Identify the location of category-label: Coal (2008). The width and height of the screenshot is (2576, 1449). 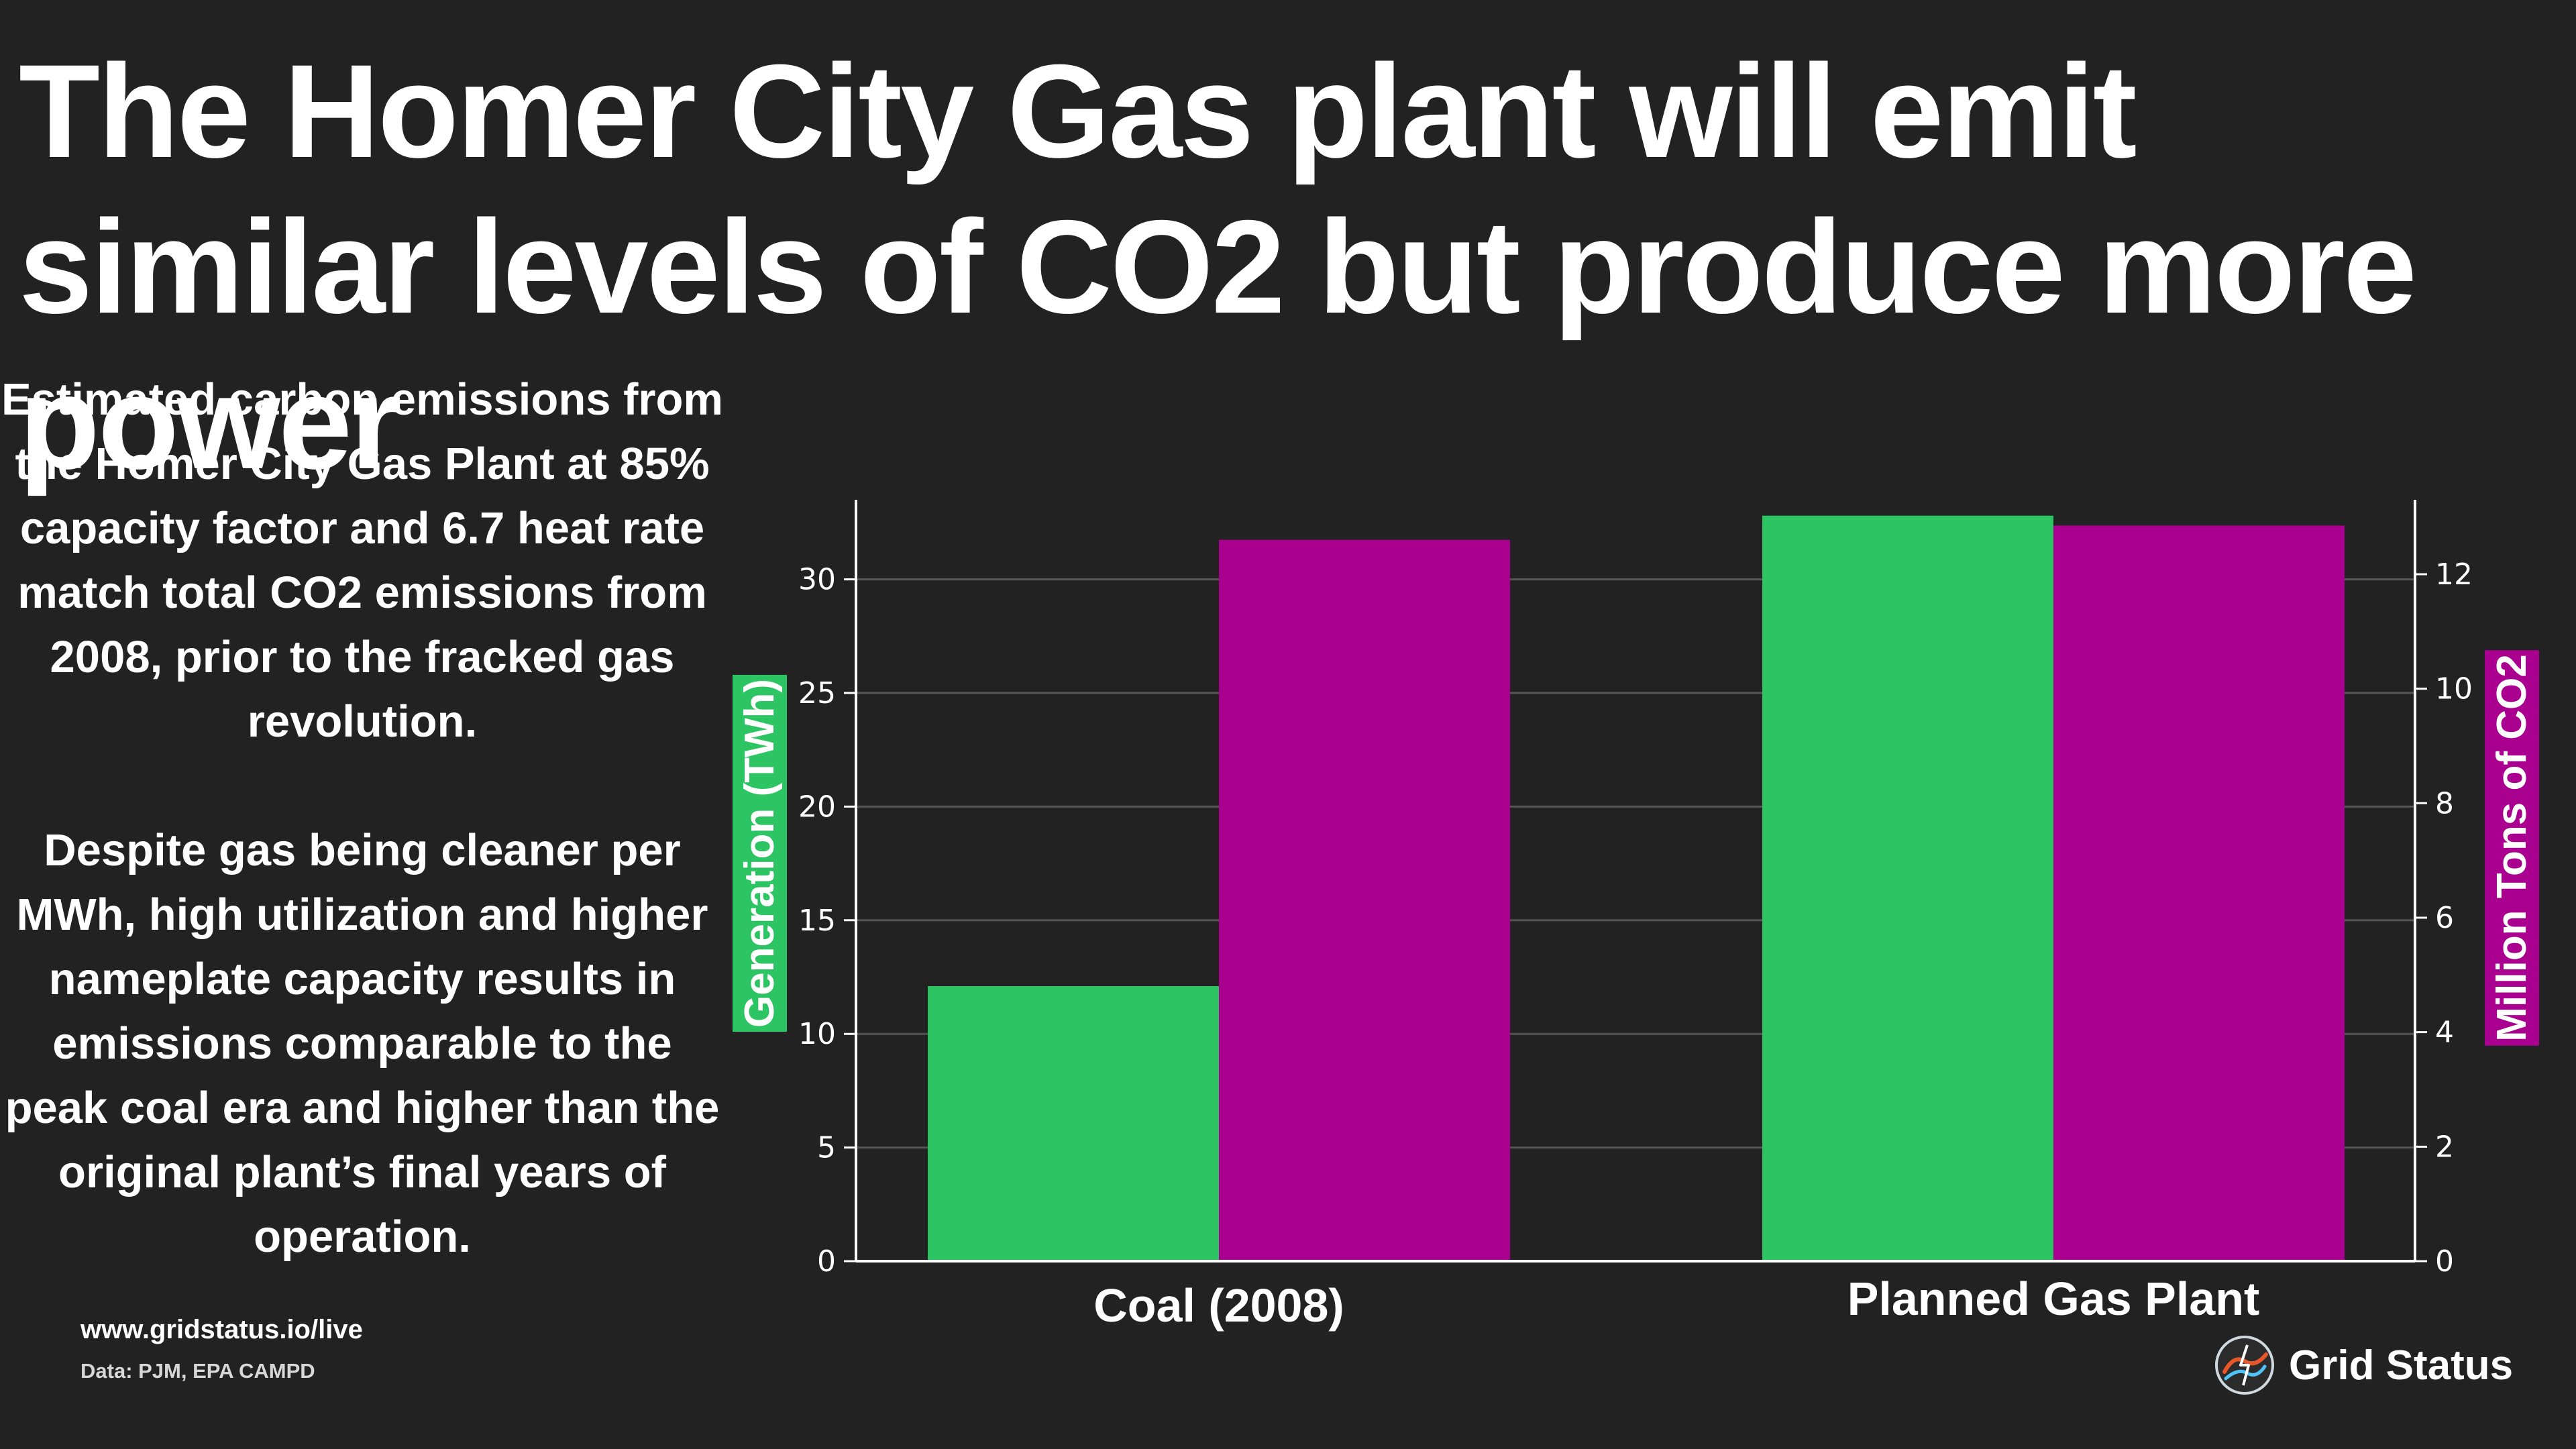
(1218, 1305).